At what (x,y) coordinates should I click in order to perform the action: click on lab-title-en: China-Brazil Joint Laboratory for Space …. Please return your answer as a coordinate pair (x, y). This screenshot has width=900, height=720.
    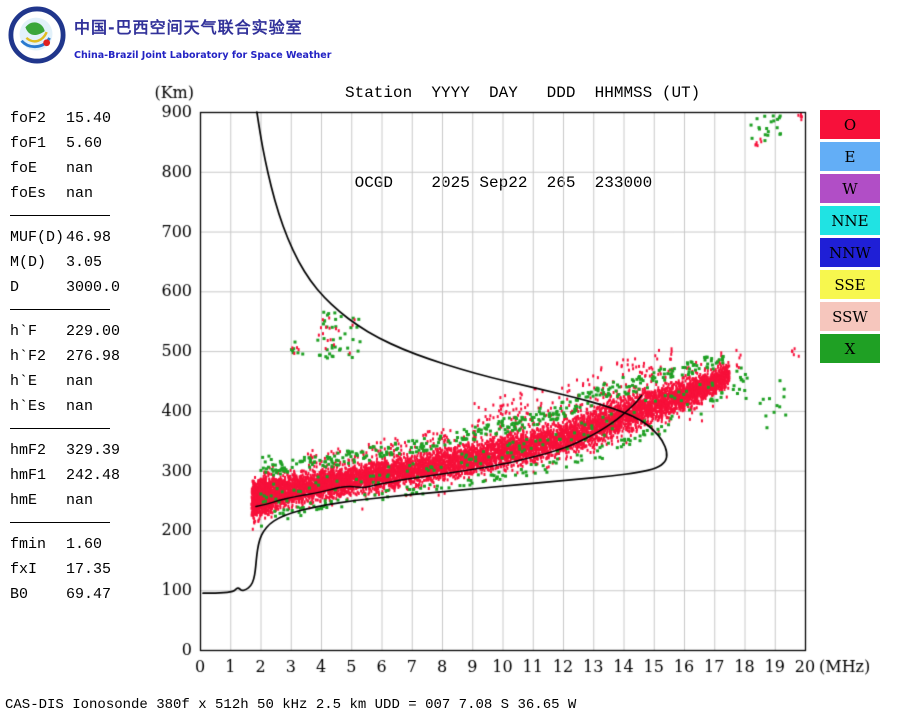
    Looking at the image, I should click on (203, 55).